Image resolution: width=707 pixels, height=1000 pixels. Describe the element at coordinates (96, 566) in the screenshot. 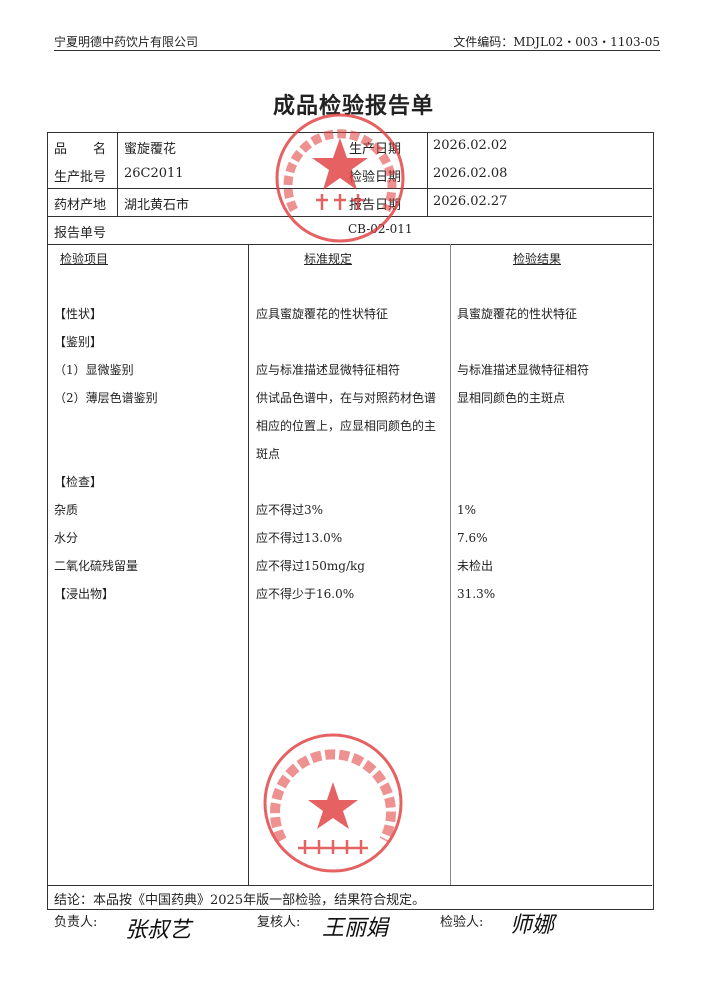

I see `row-item: 二氧化硫残留量` at that location.